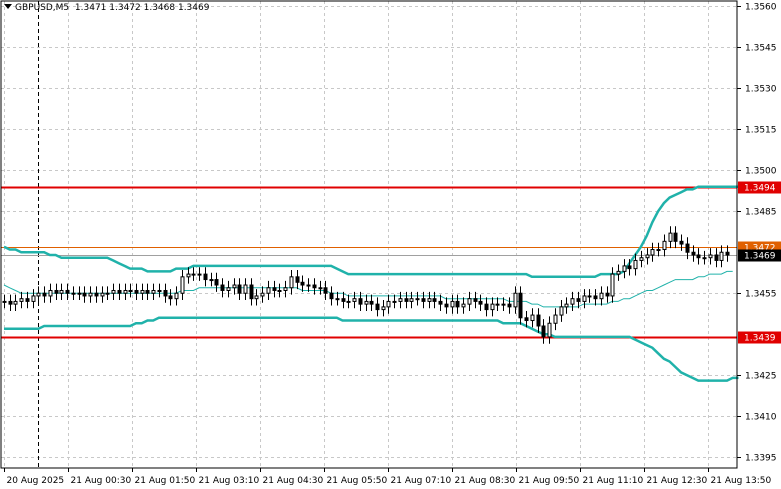  Describe the element at coordinates (549, 481) in the screenshot. I see `time-tick-label: 21 Aug 09:50` at that location.